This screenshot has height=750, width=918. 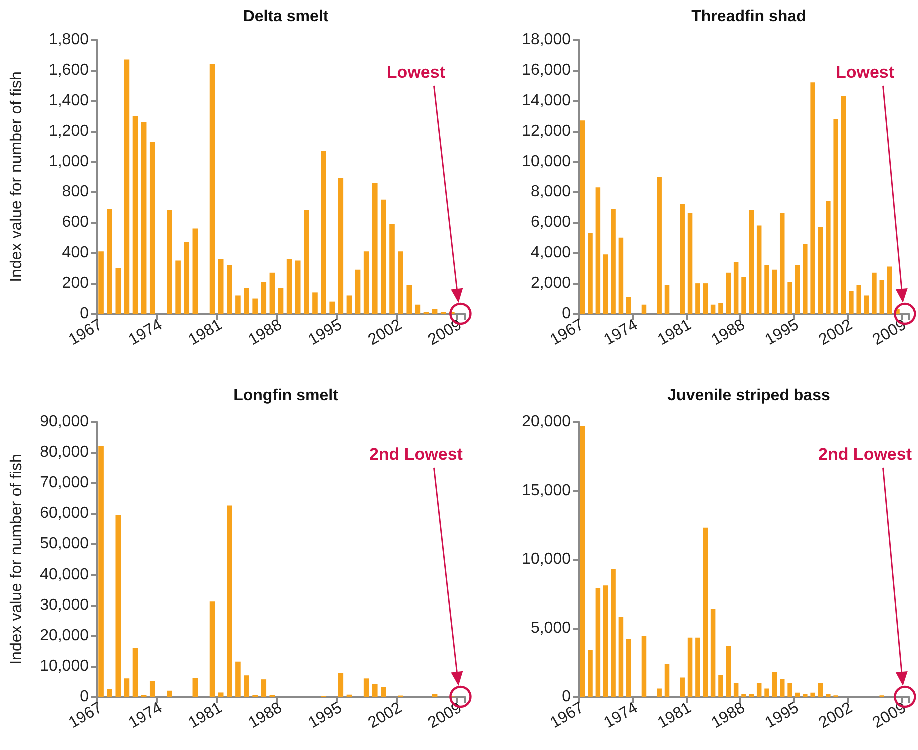 What do you see at coordinates (547, 491) in the screenshot?
I see `y-tick-label: 15,000` at bounding box center [547, 491].